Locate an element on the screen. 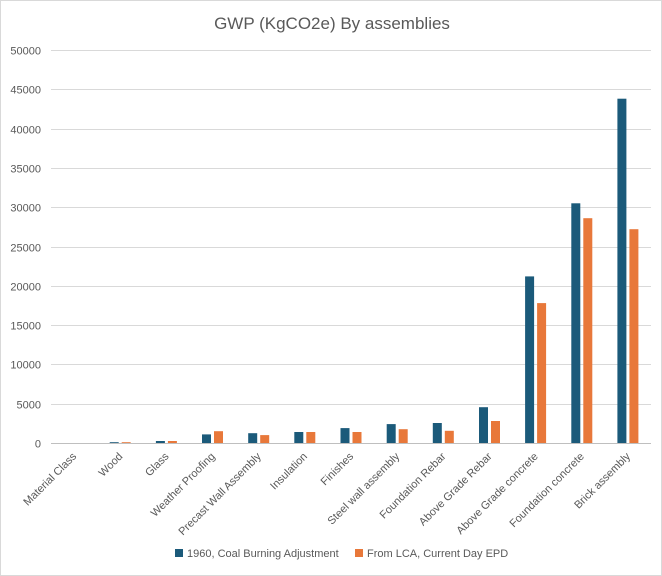 This screenshot has height=576, width=662. bar-series-2-brick-assembly is located at coordinates (634, 336).